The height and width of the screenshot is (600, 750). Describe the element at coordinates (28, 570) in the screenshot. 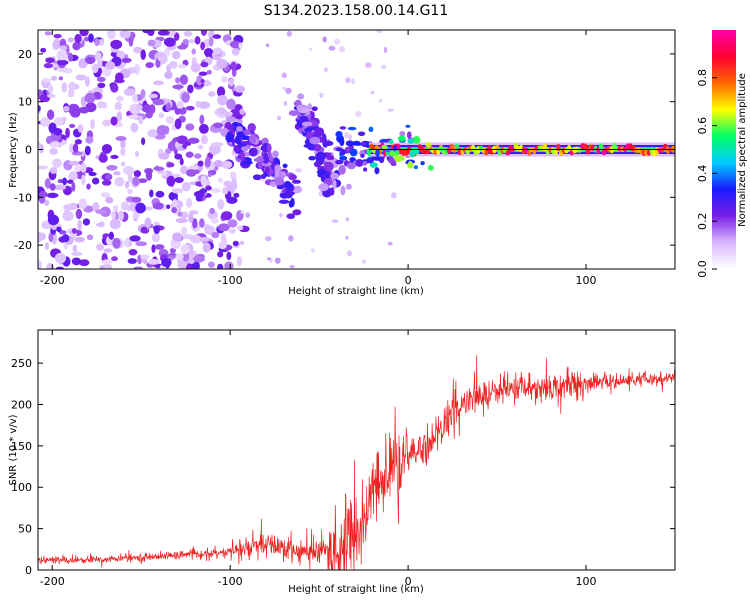

I see `snr-ytick-label: 0` at that location.